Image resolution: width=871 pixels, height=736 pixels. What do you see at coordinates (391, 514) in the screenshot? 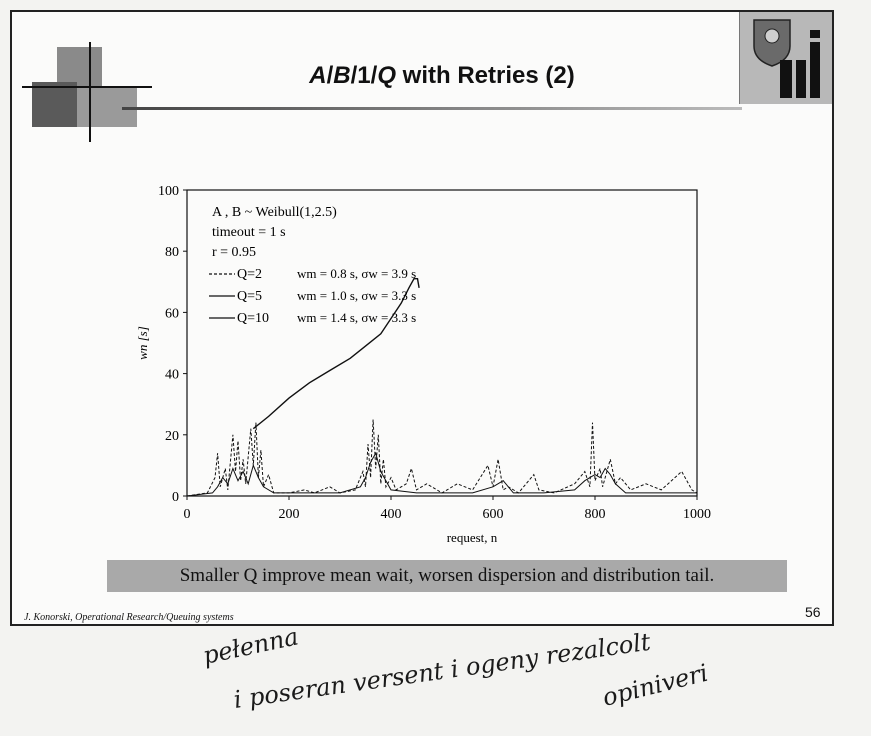
I see `x-tick-label: 400` at bounding box center [391, 514].